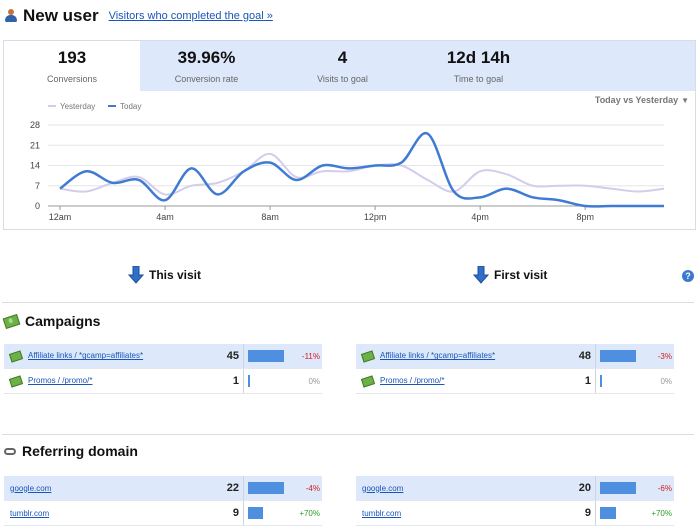 The image size is (700, 526). What do you see at coordinates (685, 100) in the screenshot?
I see `chevron-down-icon: ▼` at bounding box center [685, 100].